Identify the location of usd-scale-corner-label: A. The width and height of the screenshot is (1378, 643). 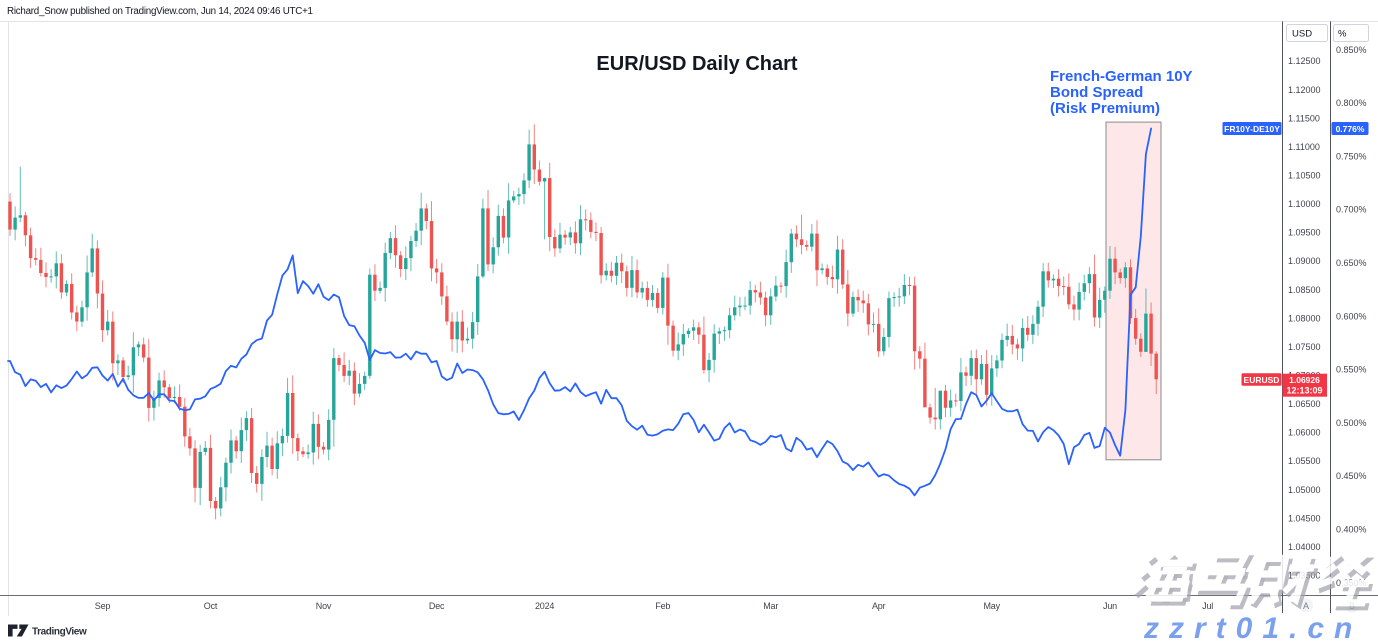
(1306, 606).